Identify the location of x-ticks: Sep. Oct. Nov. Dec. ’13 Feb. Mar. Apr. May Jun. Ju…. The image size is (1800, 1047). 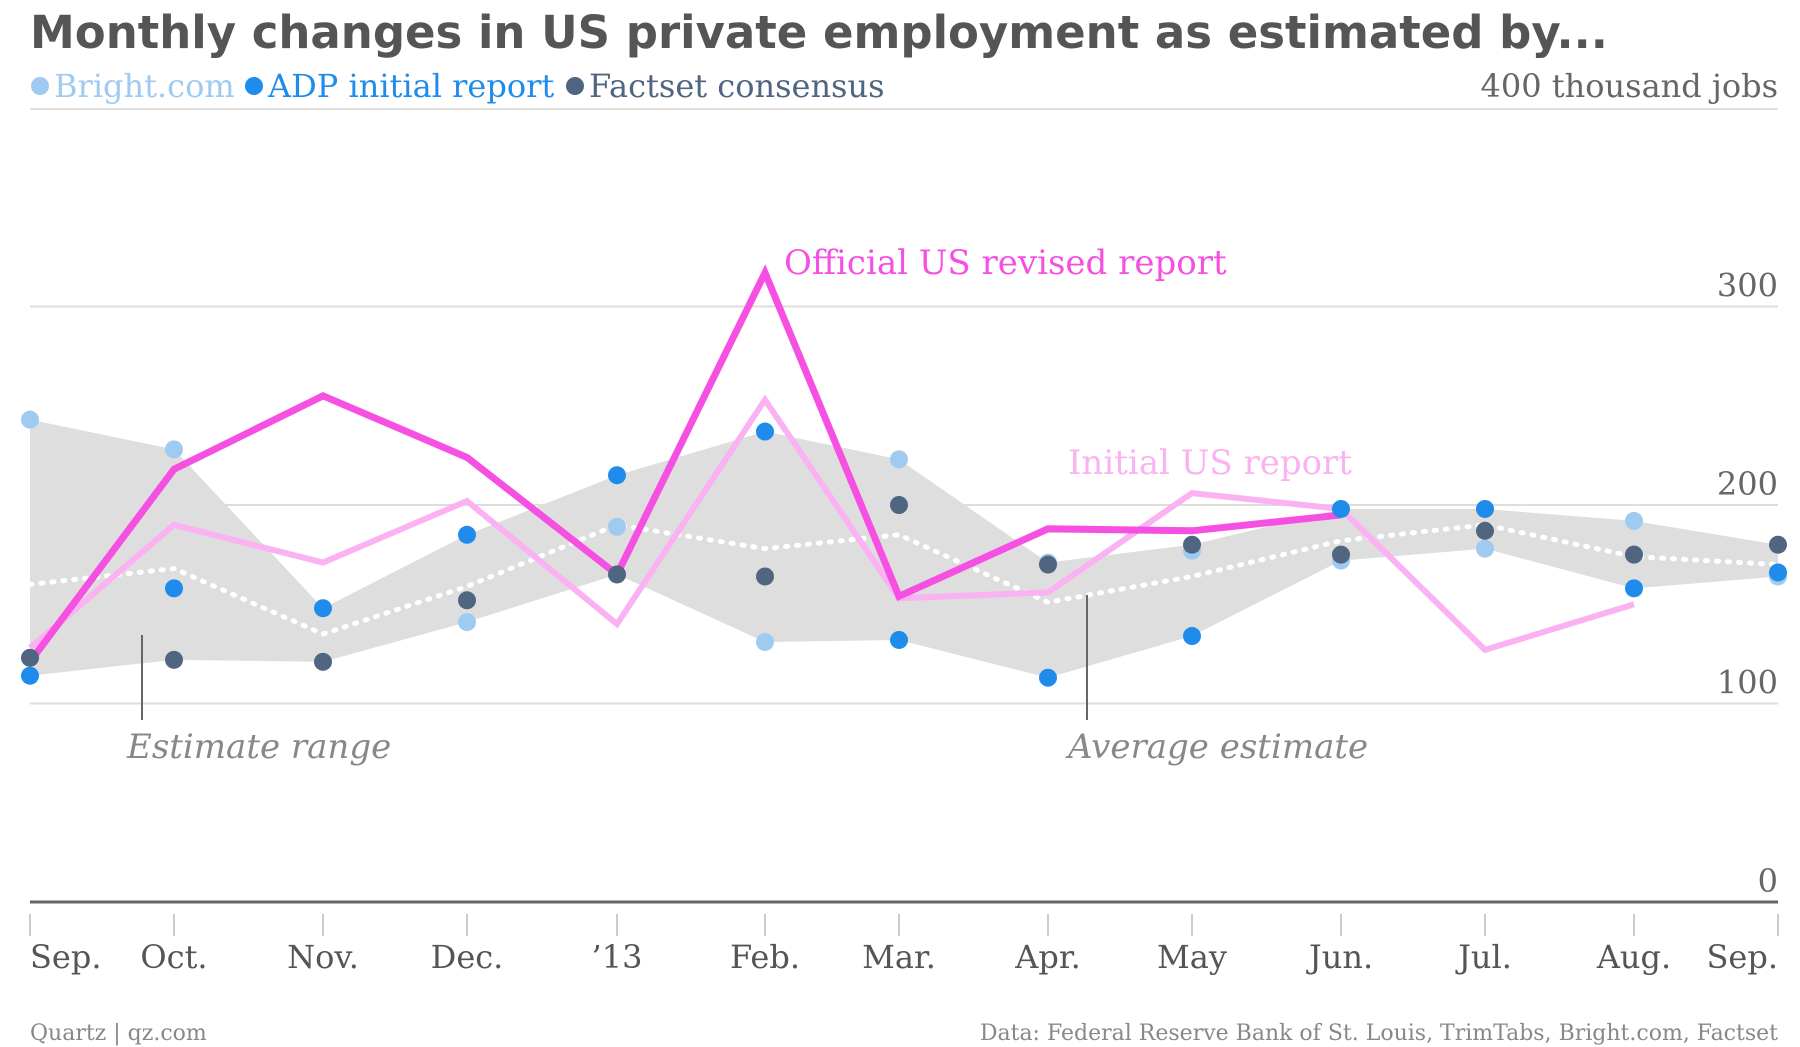
(904, 945).